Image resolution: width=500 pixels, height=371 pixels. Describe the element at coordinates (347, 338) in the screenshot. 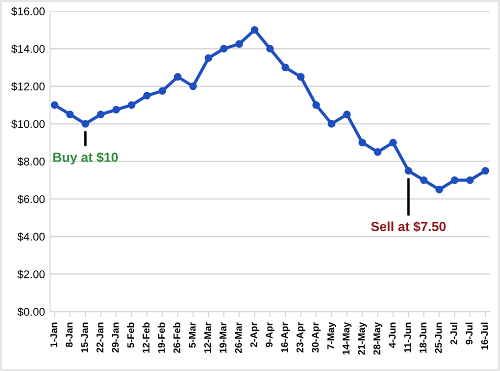

I see `x-tick-label: 14-May` at that location.